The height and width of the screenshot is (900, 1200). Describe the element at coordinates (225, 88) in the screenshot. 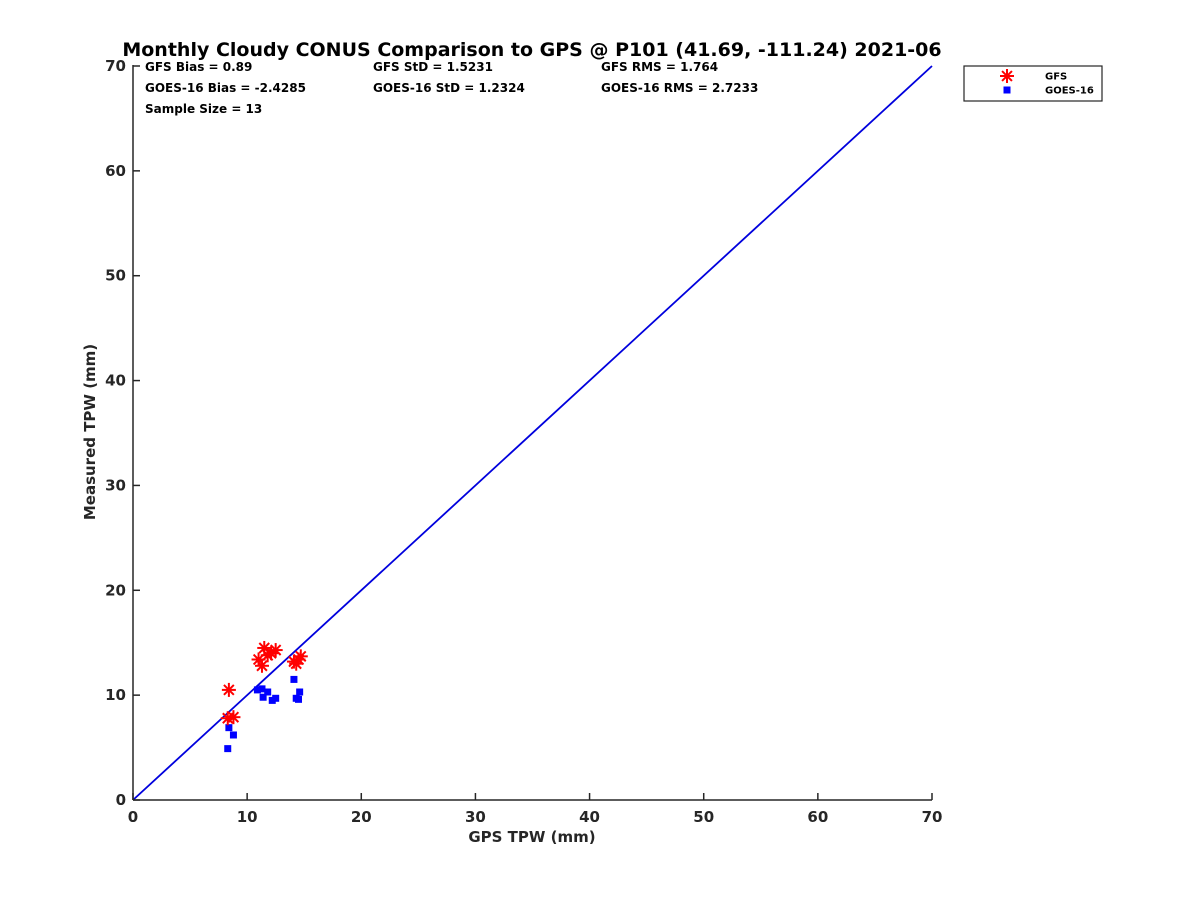

I see `stat-text: GOES-16 Bias = -2.4285` at that location.